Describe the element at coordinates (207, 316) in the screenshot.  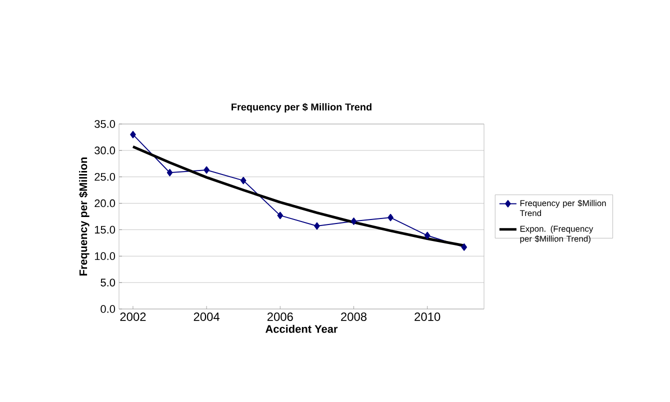
I see `x-tick-label: 2004` at that location.